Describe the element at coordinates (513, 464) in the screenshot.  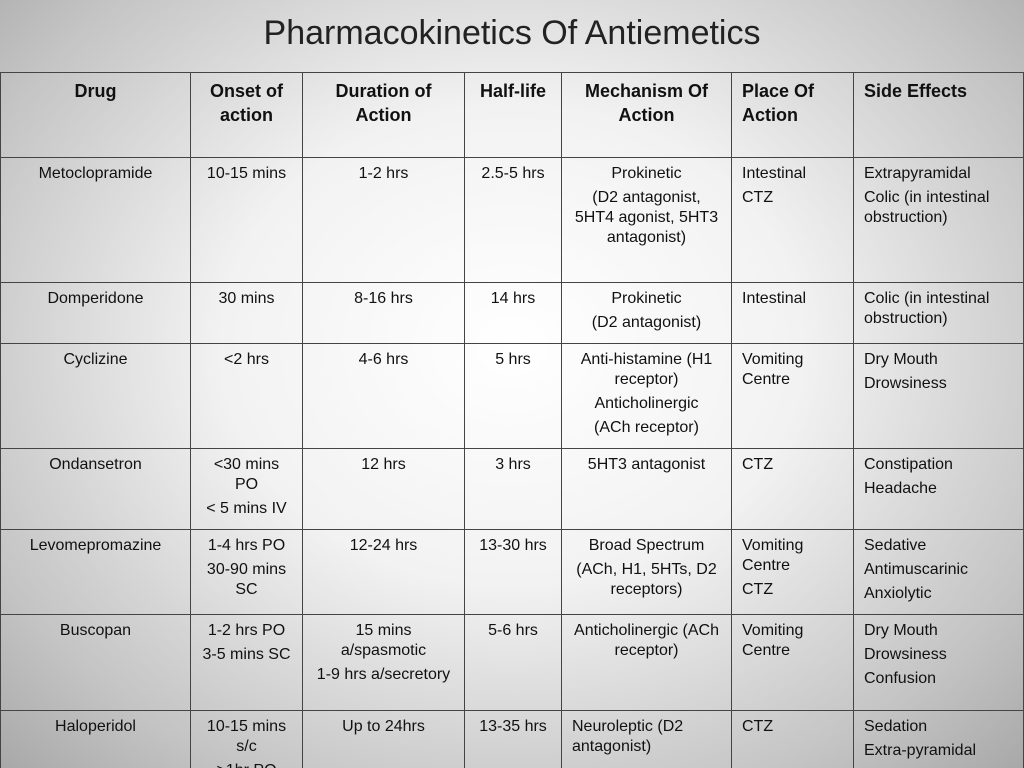
I see `cell-text: 3 hrs` at that location.